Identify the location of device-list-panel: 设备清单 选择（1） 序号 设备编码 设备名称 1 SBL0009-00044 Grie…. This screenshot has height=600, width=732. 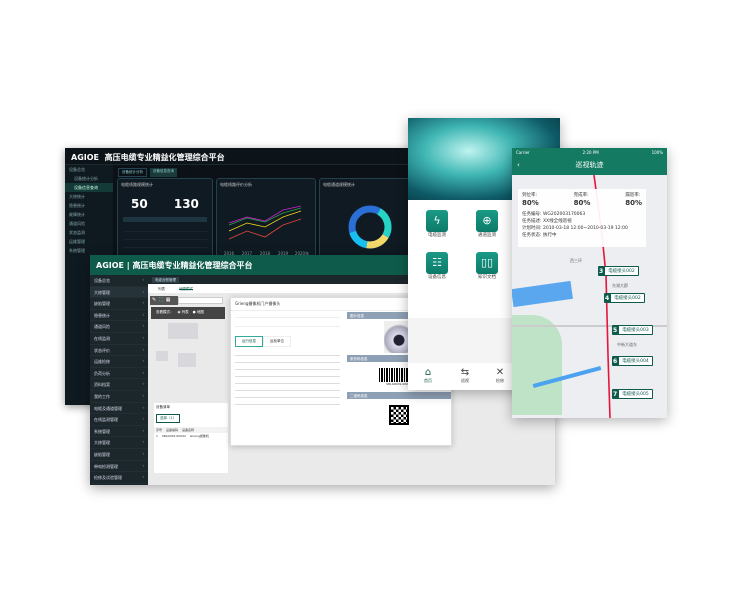
(191, 438).